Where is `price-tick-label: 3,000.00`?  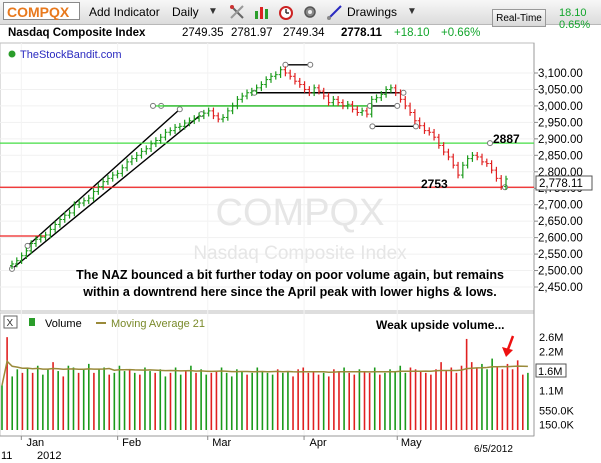
price-tick-label: 3,000.00 is located at coordinates (560, 107).